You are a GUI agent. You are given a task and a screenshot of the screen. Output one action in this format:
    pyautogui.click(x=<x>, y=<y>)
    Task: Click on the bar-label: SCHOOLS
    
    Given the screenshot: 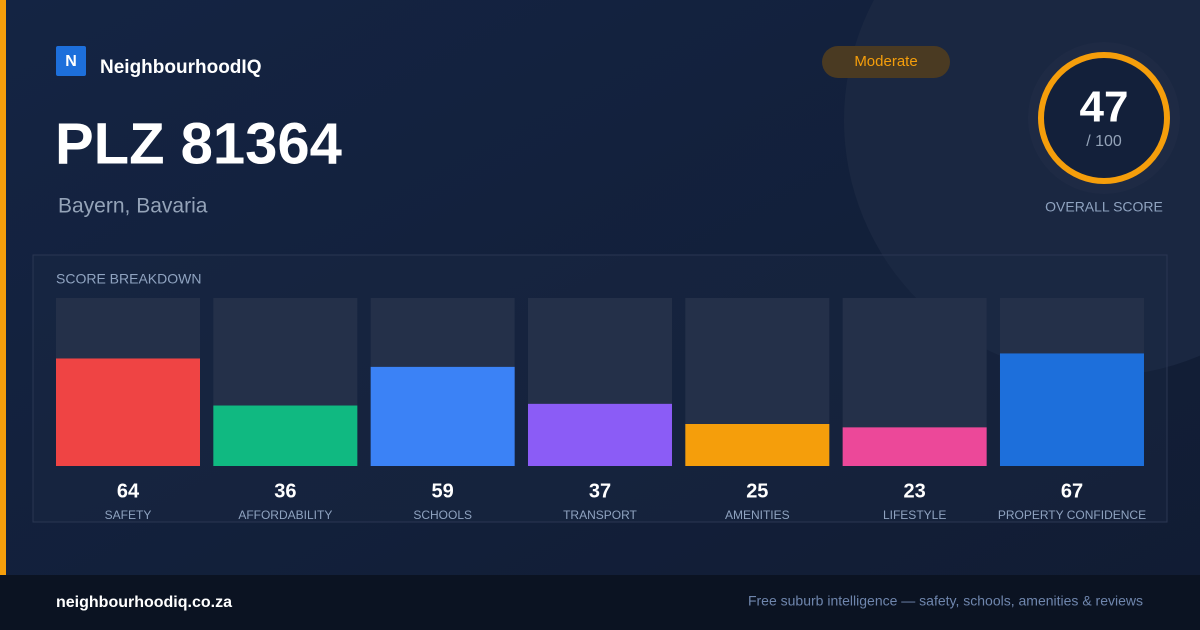 What is the action you would take?
    pyautogui.click(x=442, y=515)
    